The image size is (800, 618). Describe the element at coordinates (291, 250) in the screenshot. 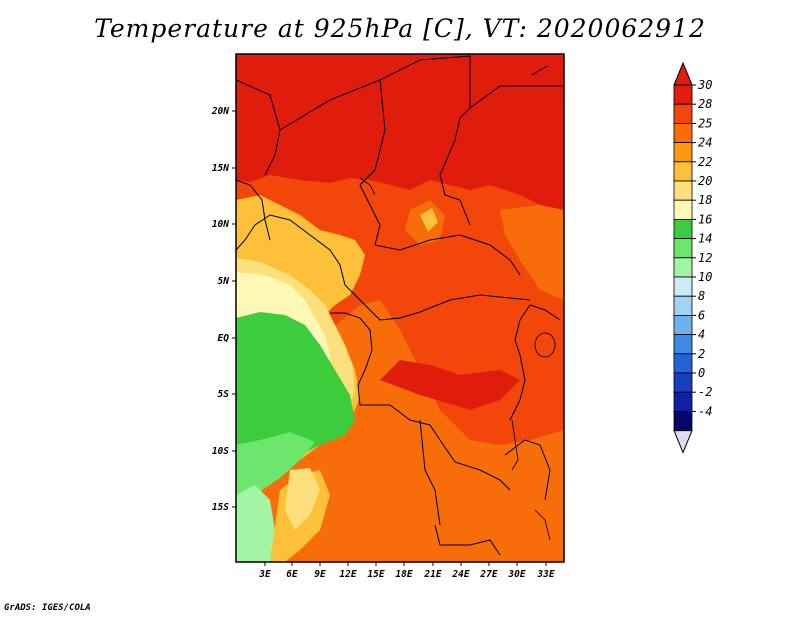

I see `border-nigeria` at that location.